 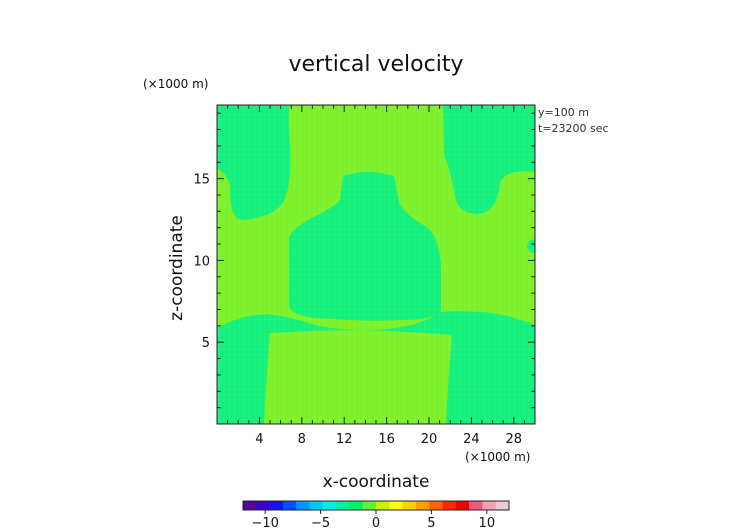 I want to click on colorbar-tick-label: −5, so click(x=320, y=523).